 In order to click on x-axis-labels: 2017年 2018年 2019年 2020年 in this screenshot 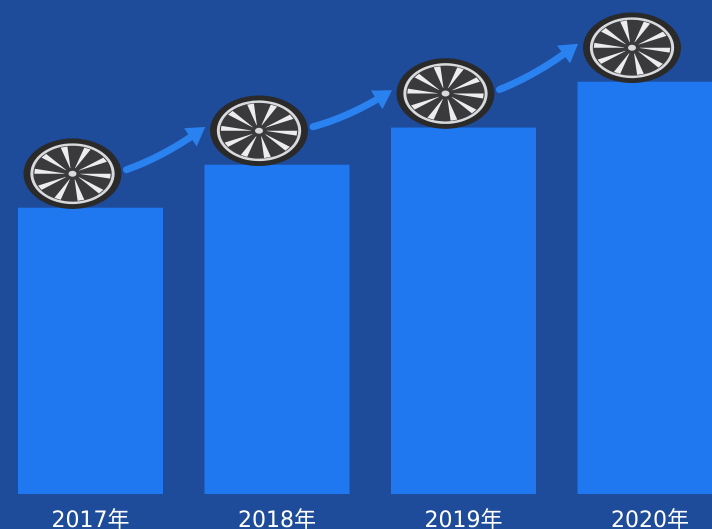, I will do `click(371, 518)`.